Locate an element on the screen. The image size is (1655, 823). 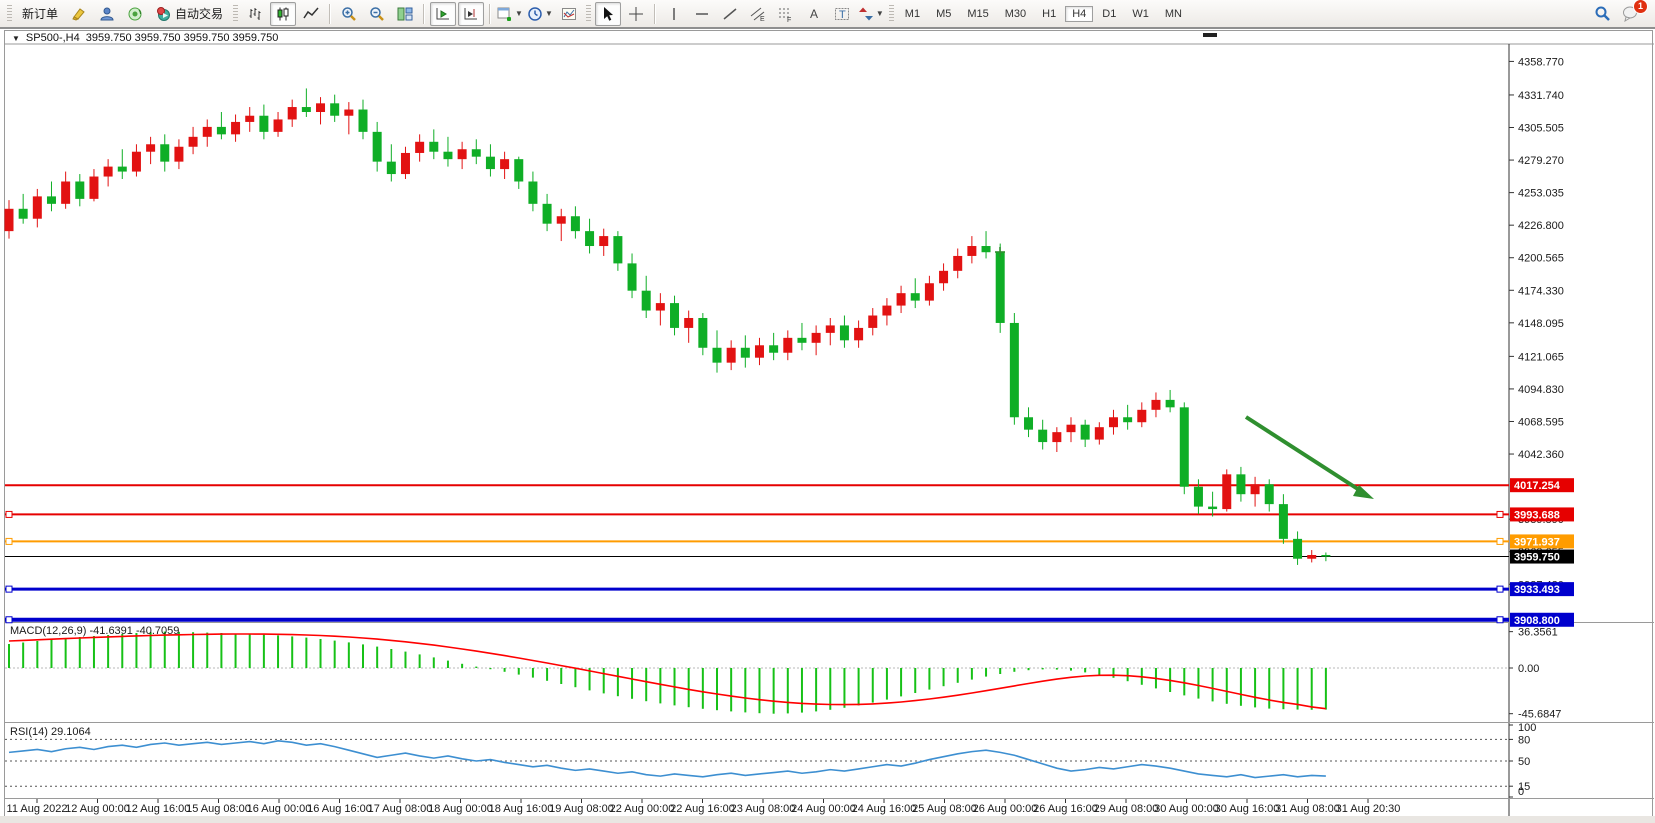
timeframe-button-W1: W1 is located at coordinates (1140, 13).